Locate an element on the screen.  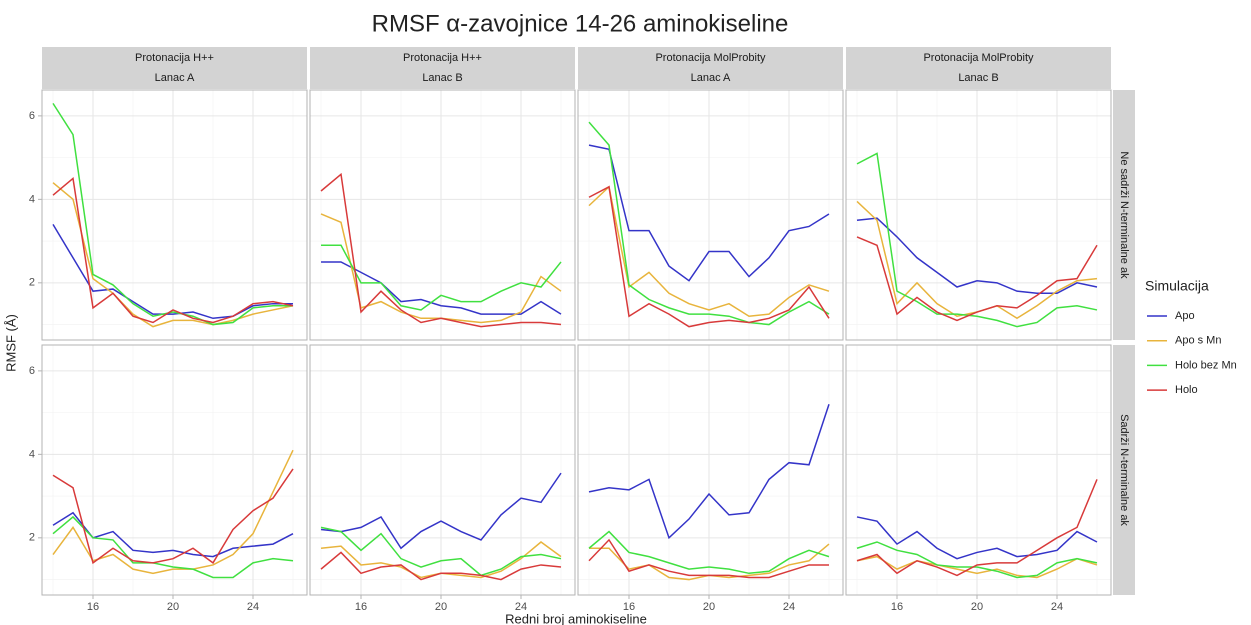
legend-label: Apo s Mn is located at coordinates (1198, 341).